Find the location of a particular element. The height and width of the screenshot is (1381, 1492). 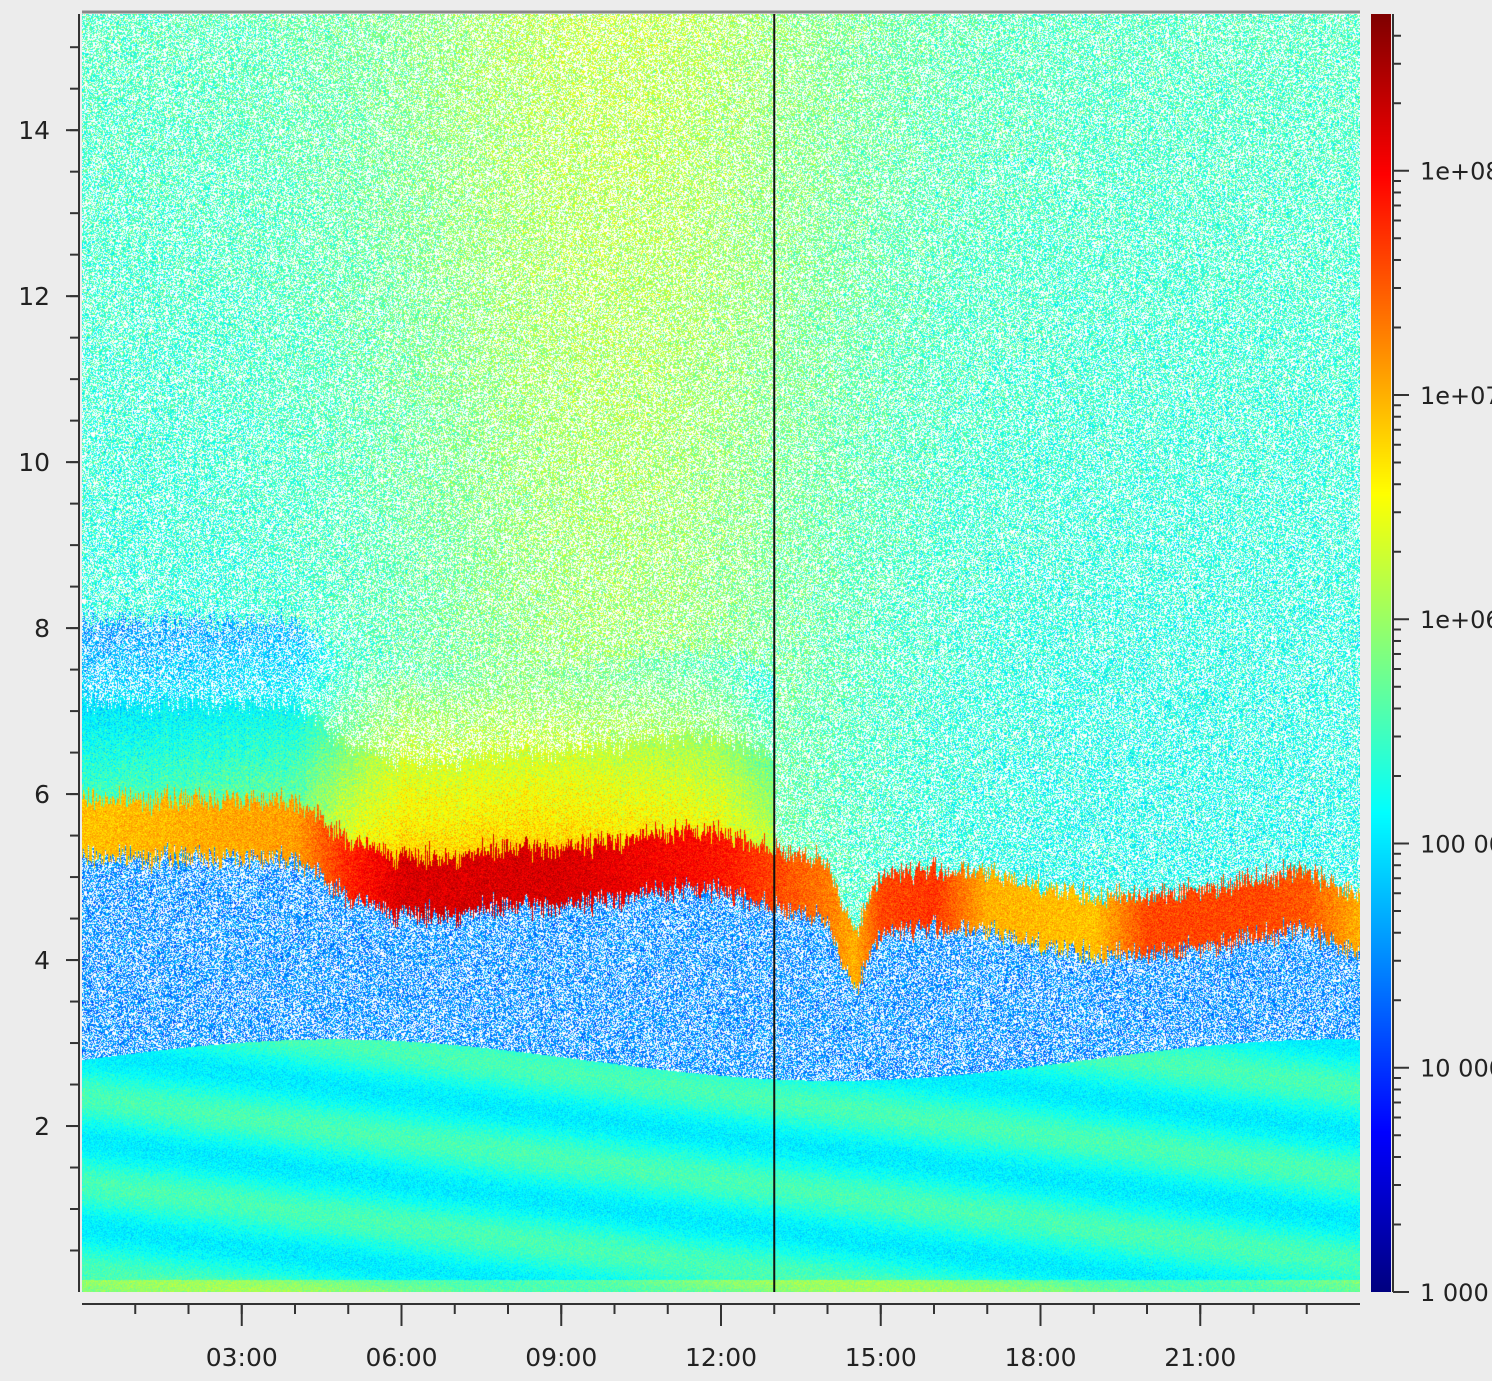

colorbar-tick-label: 1e+07 is located at coordinates (1456, 396).